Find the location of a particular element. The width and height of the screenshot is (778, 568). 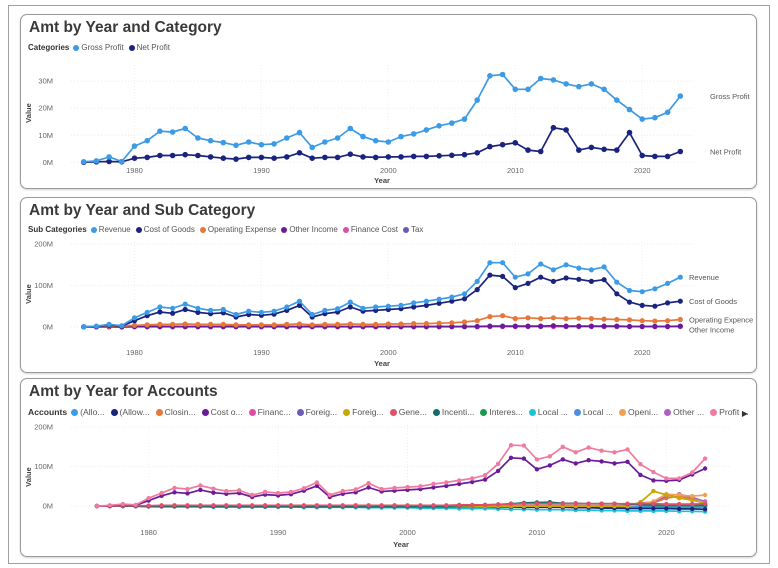

legend-item-net-profit: Net Profit is located at coordinates (149, 47).